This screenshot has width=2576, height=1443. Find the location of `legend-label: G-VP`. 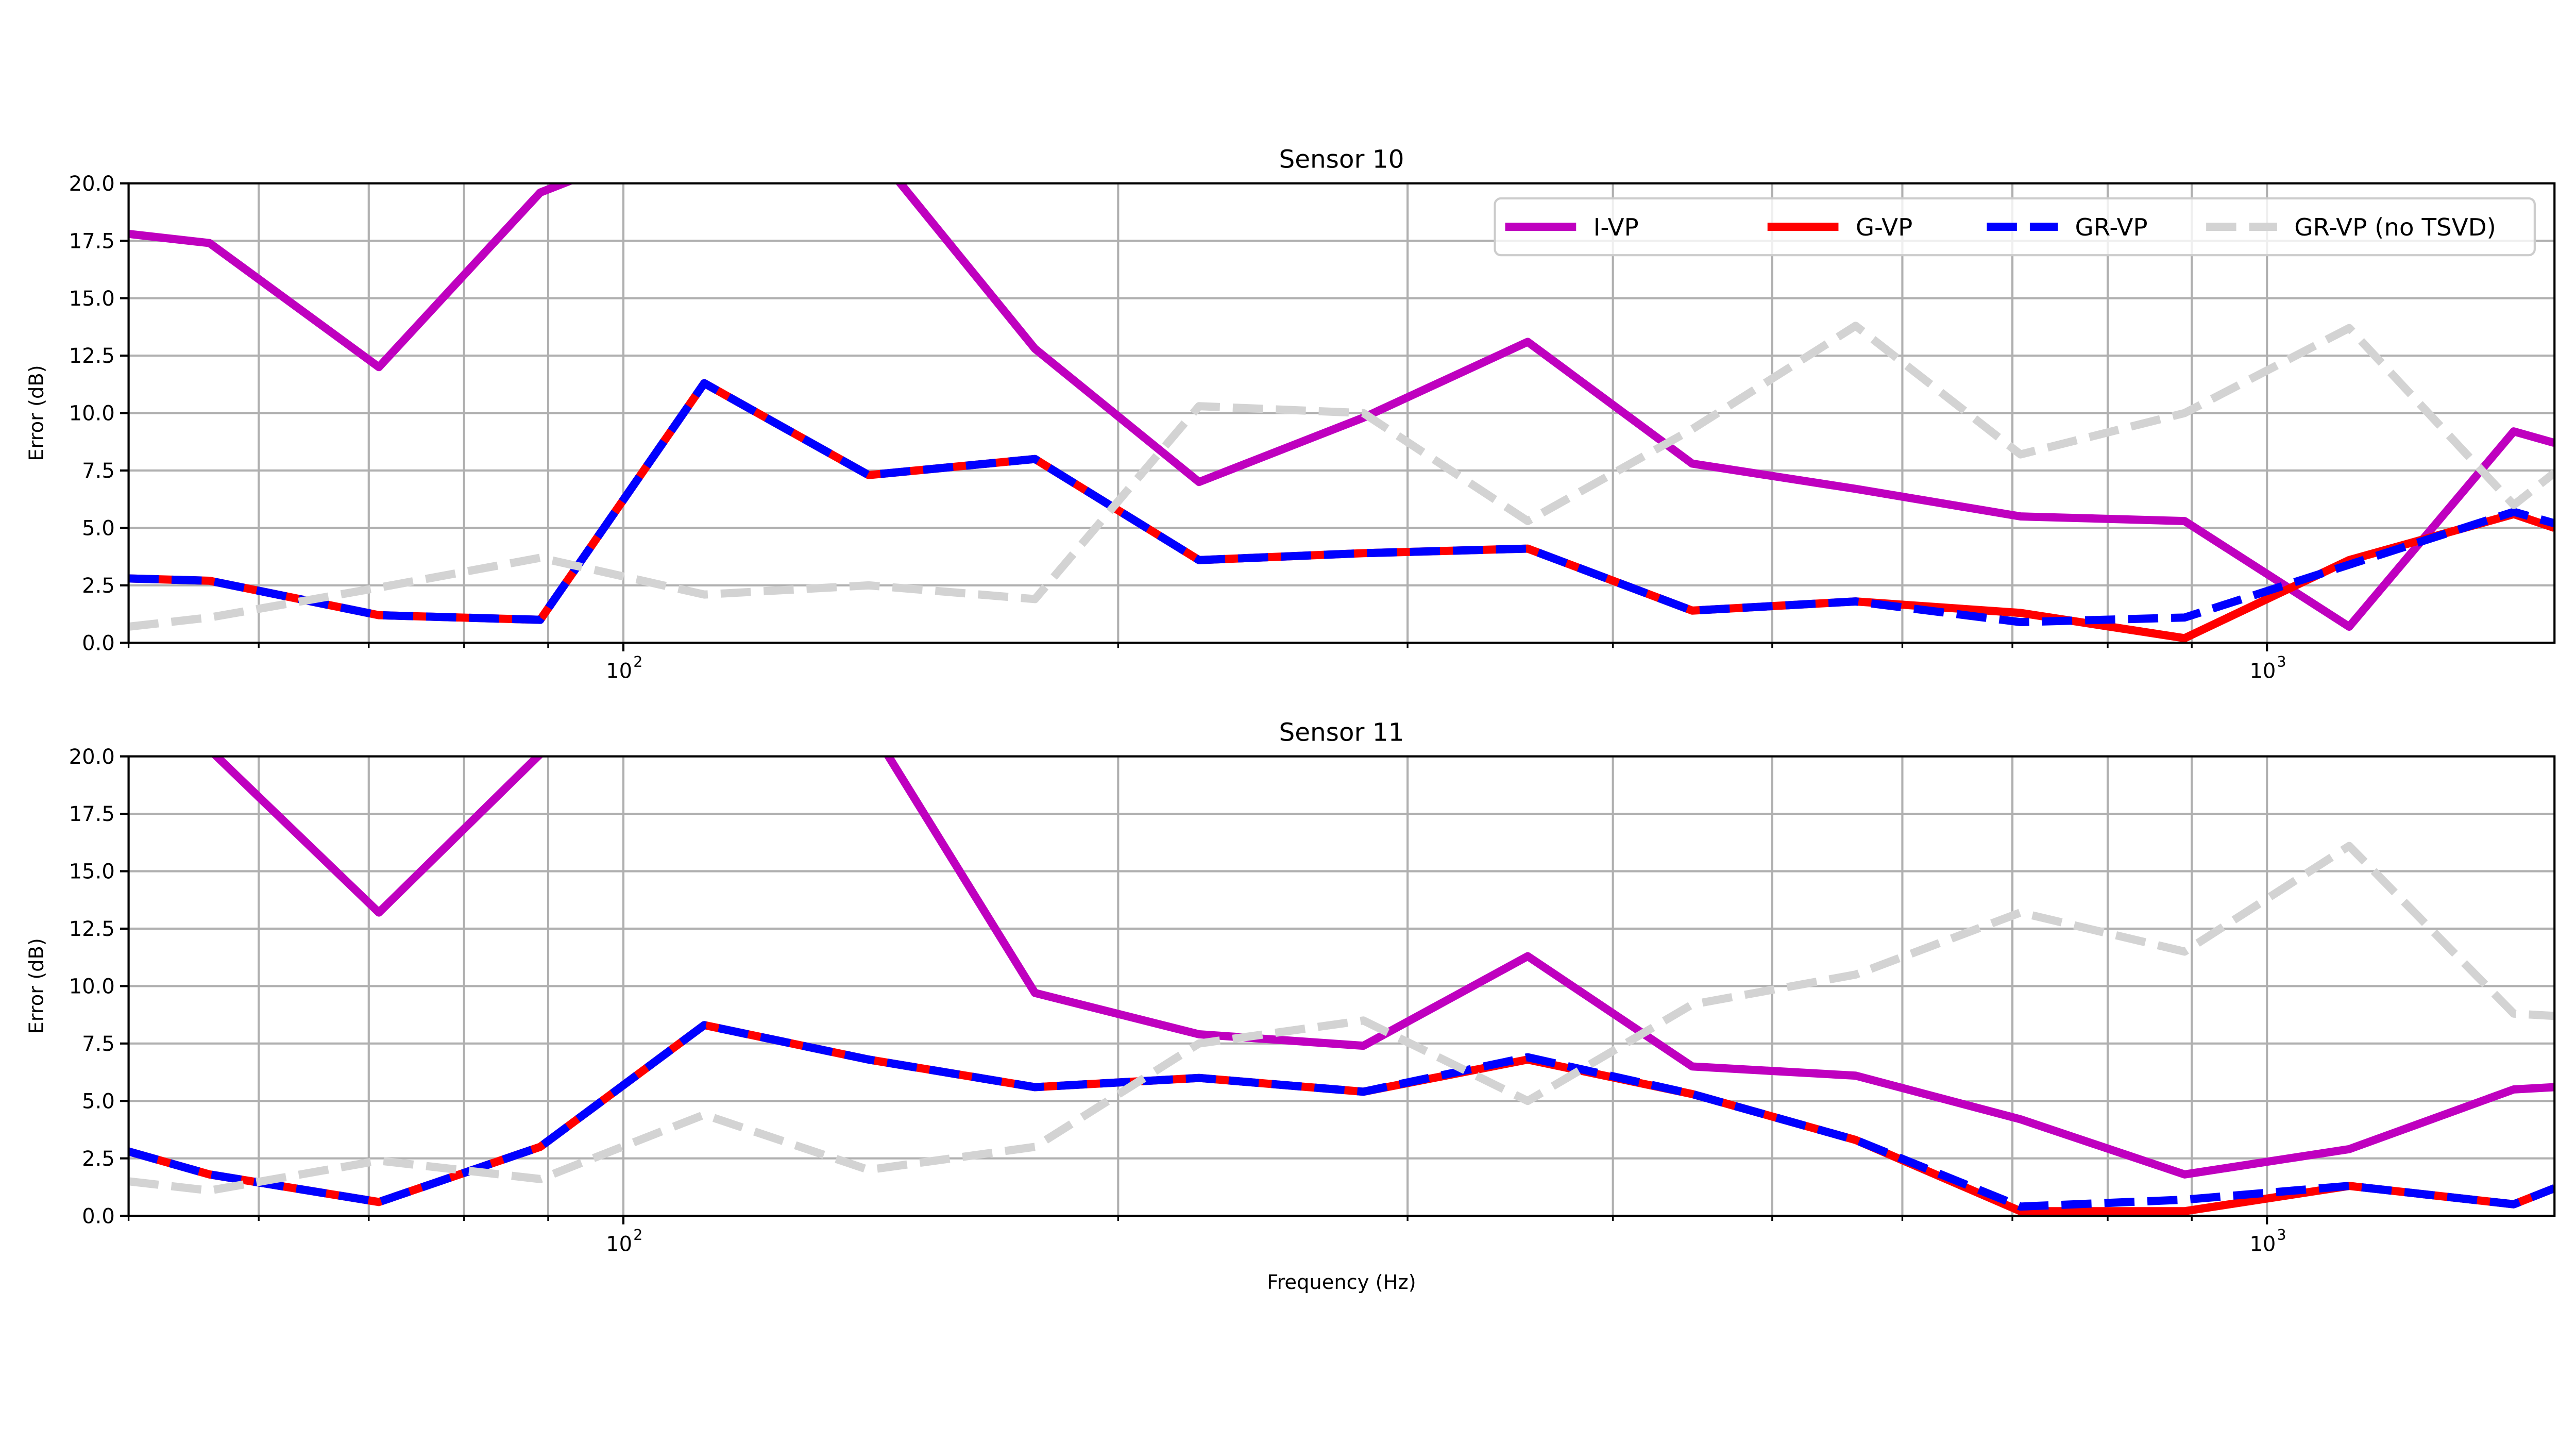

legend-label: G-VP is located at coordinates (1884, 228).